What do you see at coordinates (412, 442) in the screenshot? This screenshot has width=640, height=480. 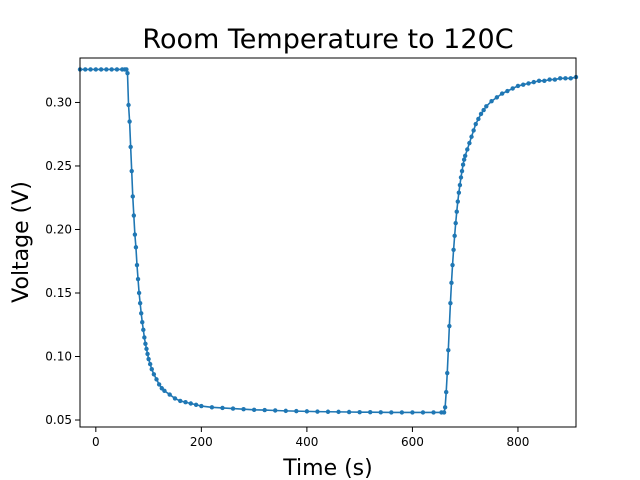 I see `x-tick-label: 600` at bounding box center [412, 442].